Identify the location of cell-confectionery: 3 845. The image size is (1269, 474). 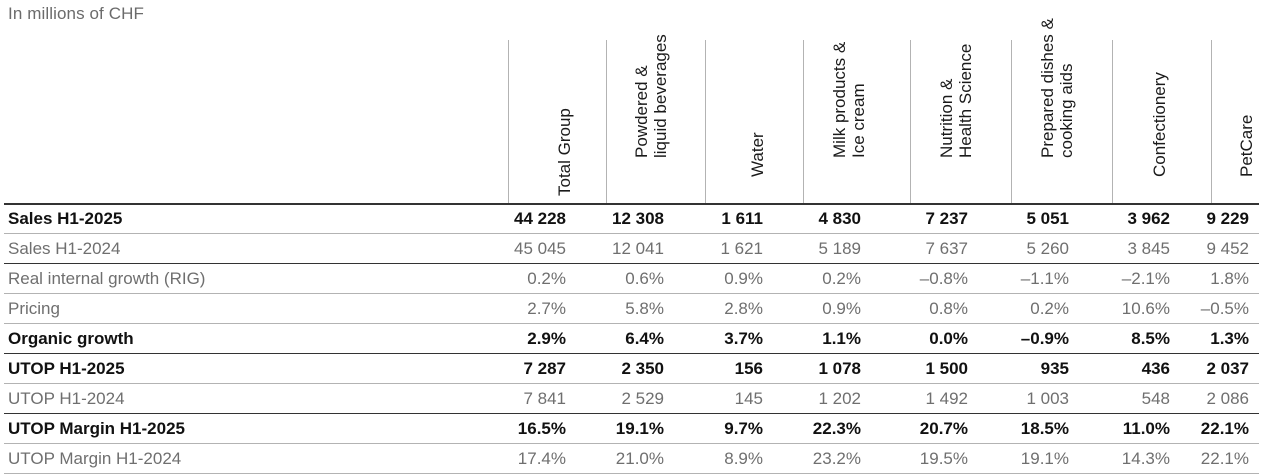
(1129, 248).